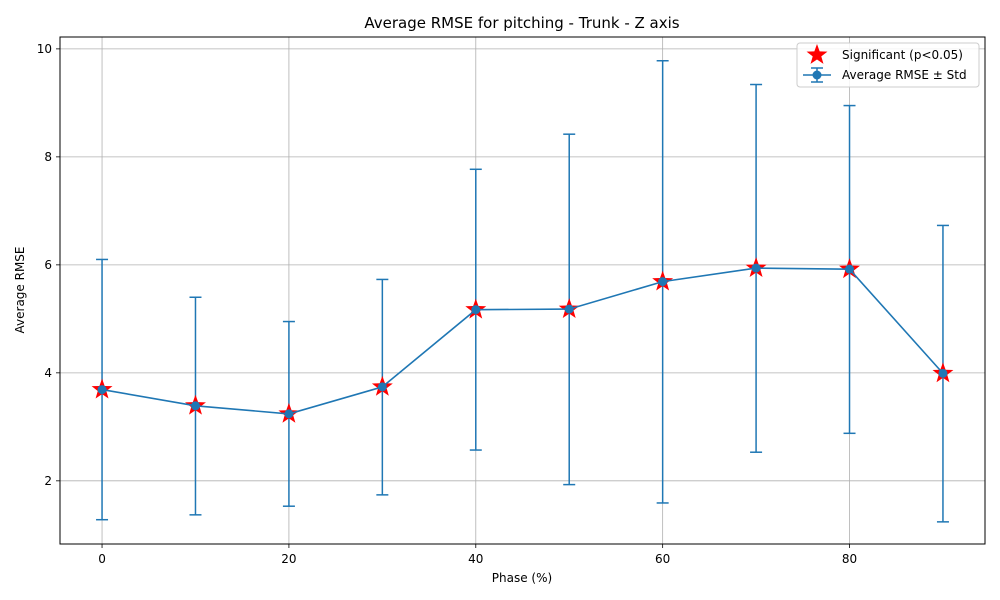  I want to click on y-tick-label: 6, so click(48, 265).